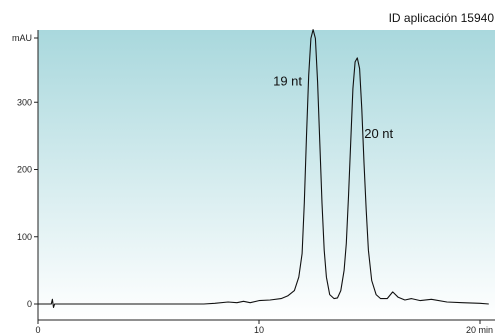 The width and height of the screenshot is (495, 333). Describe the element at coordinates (479, 329) in the screenshot. I see `x-tick-label: 20 min` at that location.